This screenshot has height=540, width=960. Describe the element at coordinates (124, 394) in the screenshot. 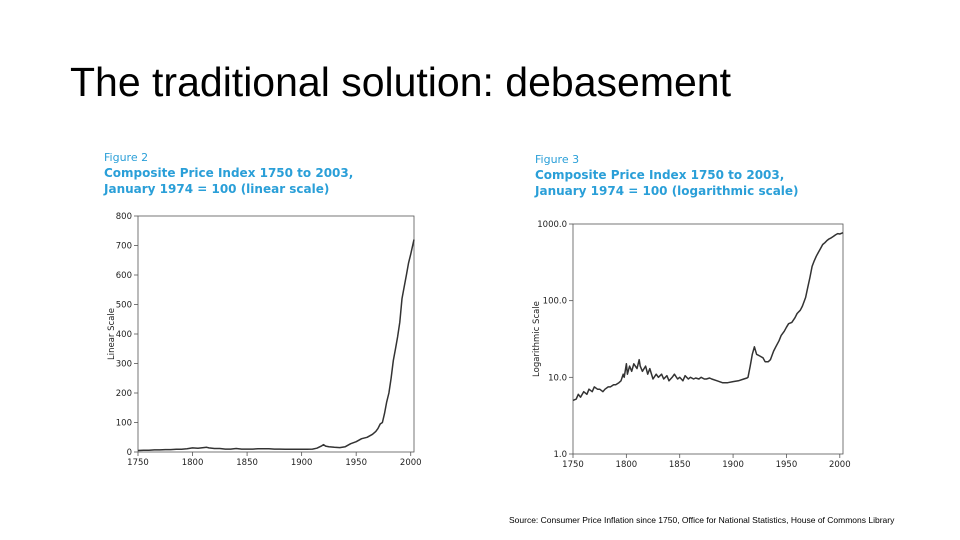

I see `linear-y-tick-label: 200` at that location.